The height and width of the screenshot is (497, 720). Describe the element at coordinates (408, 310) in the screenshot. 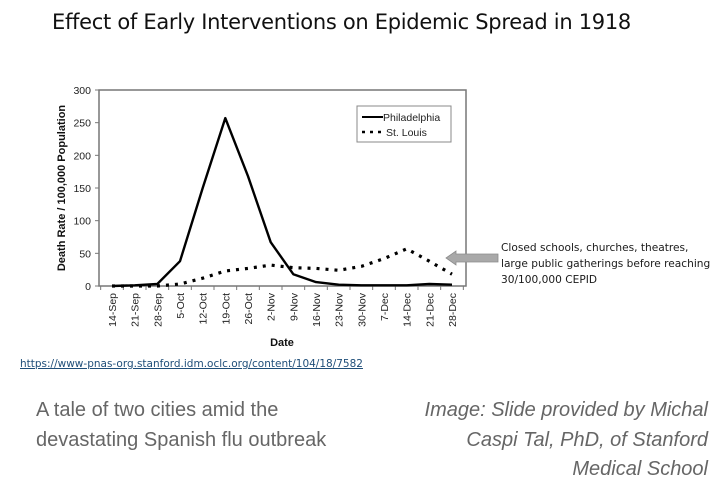

I see `x-tick-label: 14-Dec` at that location.